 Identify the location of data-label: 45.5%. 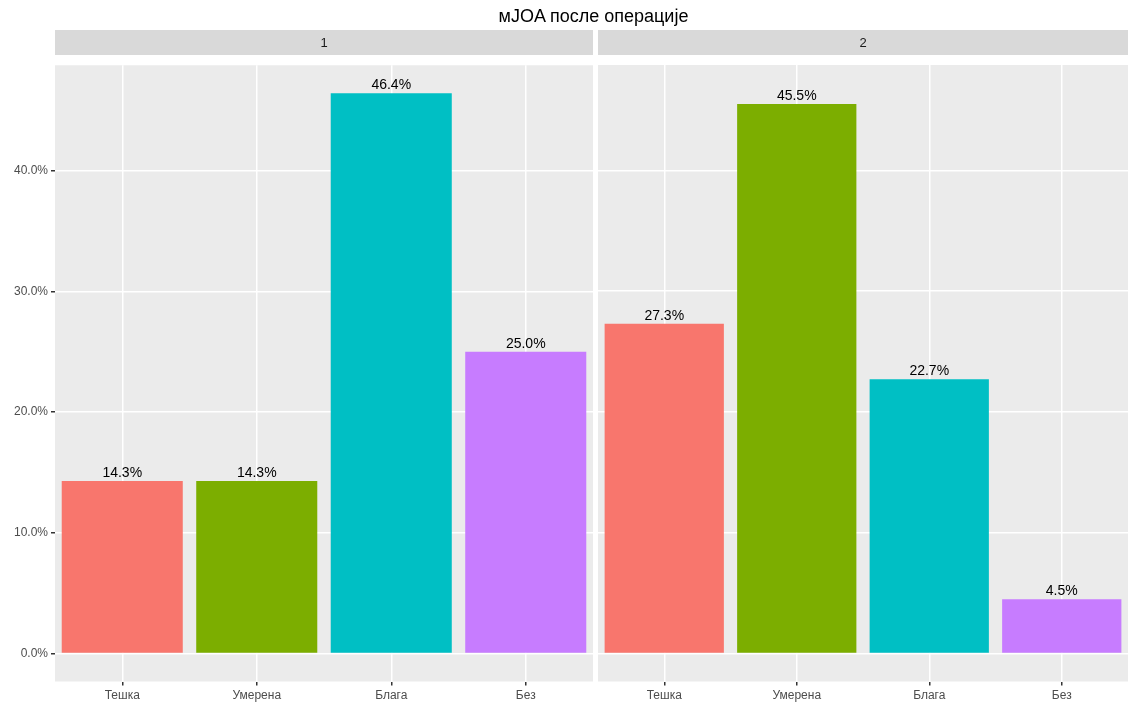
(796, 94).